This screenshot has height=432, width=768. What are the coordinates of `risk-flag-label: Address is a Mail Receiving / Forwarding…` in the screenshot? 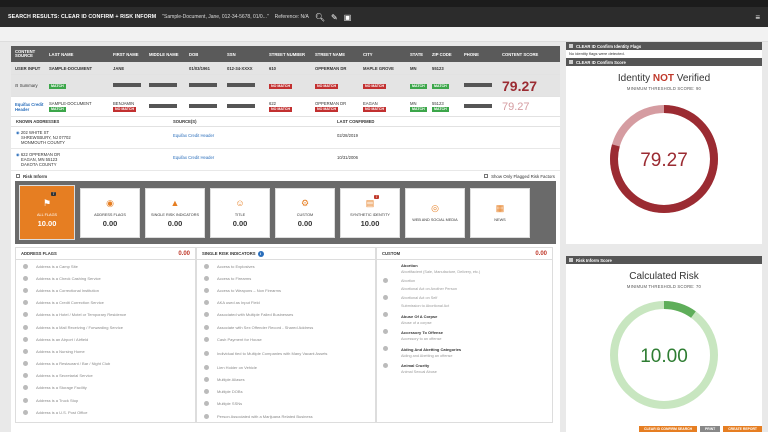 It's located at (79, 327).